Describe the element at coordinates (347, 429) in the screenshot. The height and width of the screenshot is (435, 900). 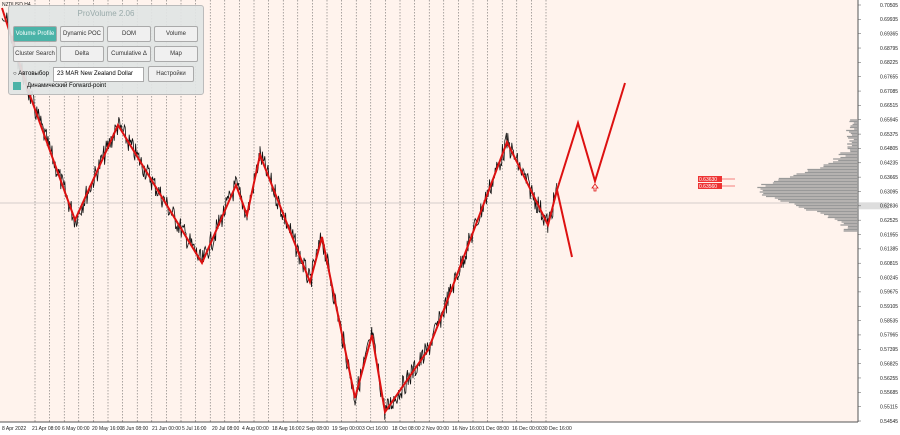
I see `time-label: 19 Sep 00:00` at that location.